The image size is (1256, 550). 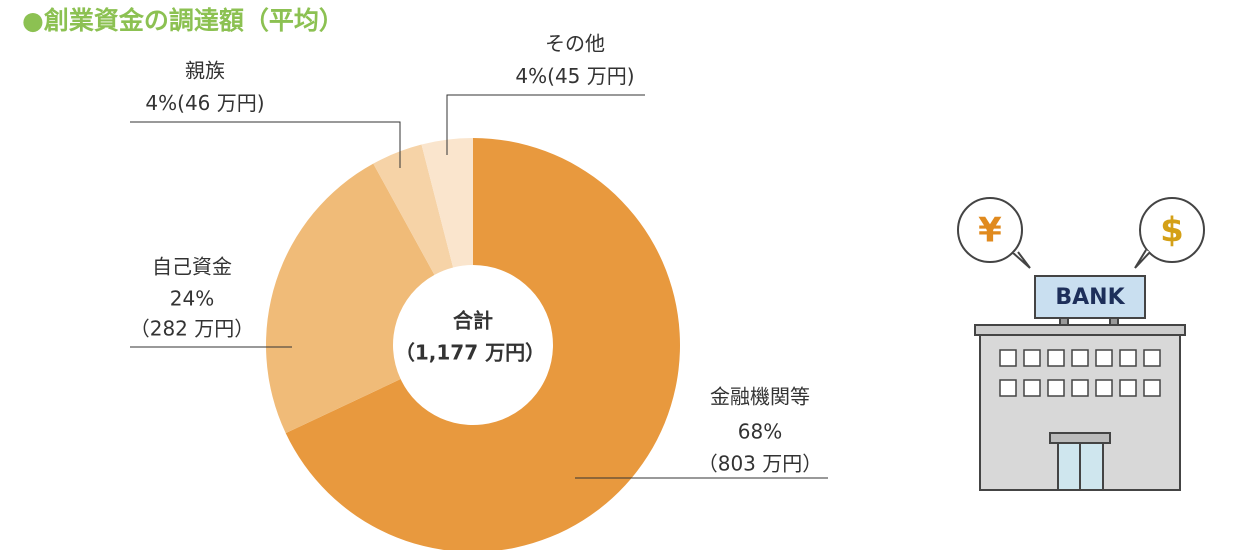 What do you see at coordinates (220, 103) in the screenshot?
I see `amount-label: (46 万円)` at bounding box center [220, 103].